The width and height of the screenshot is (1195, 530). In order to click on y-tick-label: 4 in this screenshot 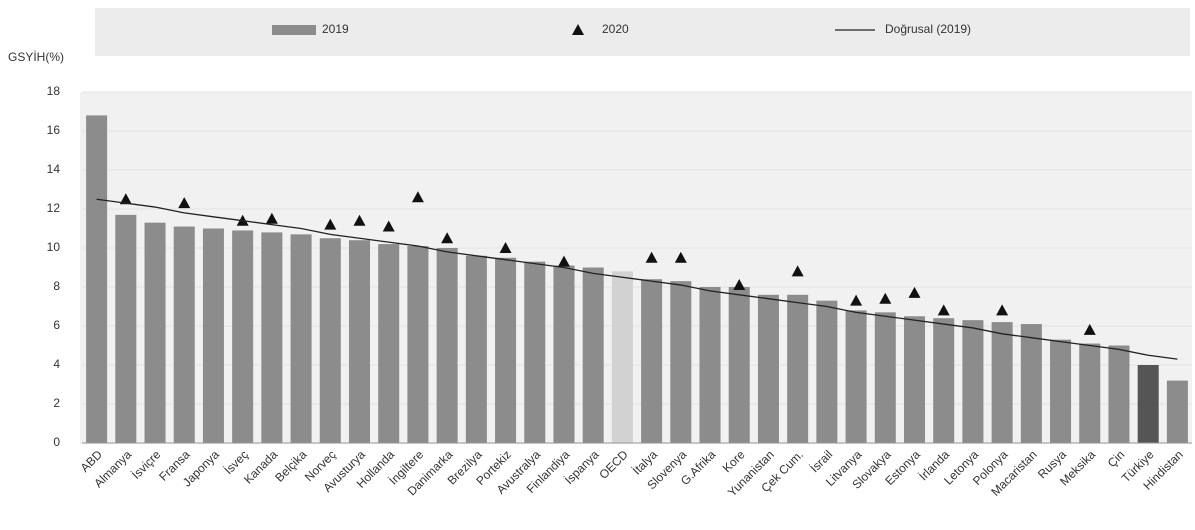, I will do `click(56, 364)`.